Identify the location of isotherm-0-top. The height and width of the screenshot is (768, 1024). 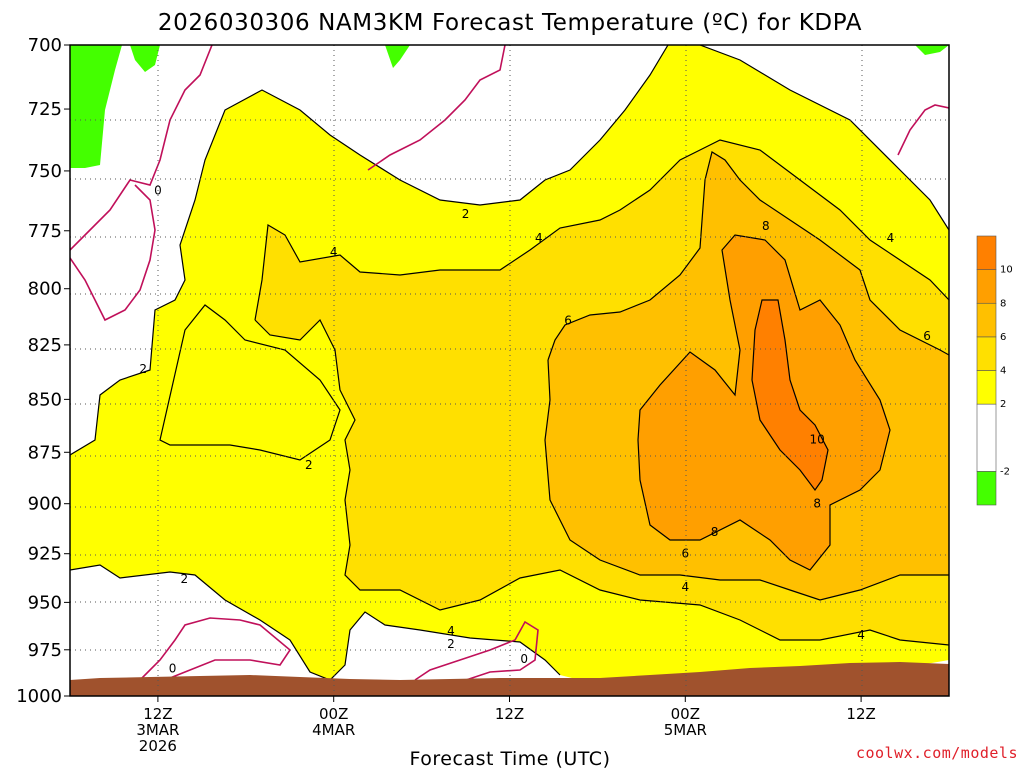
(436, 108).